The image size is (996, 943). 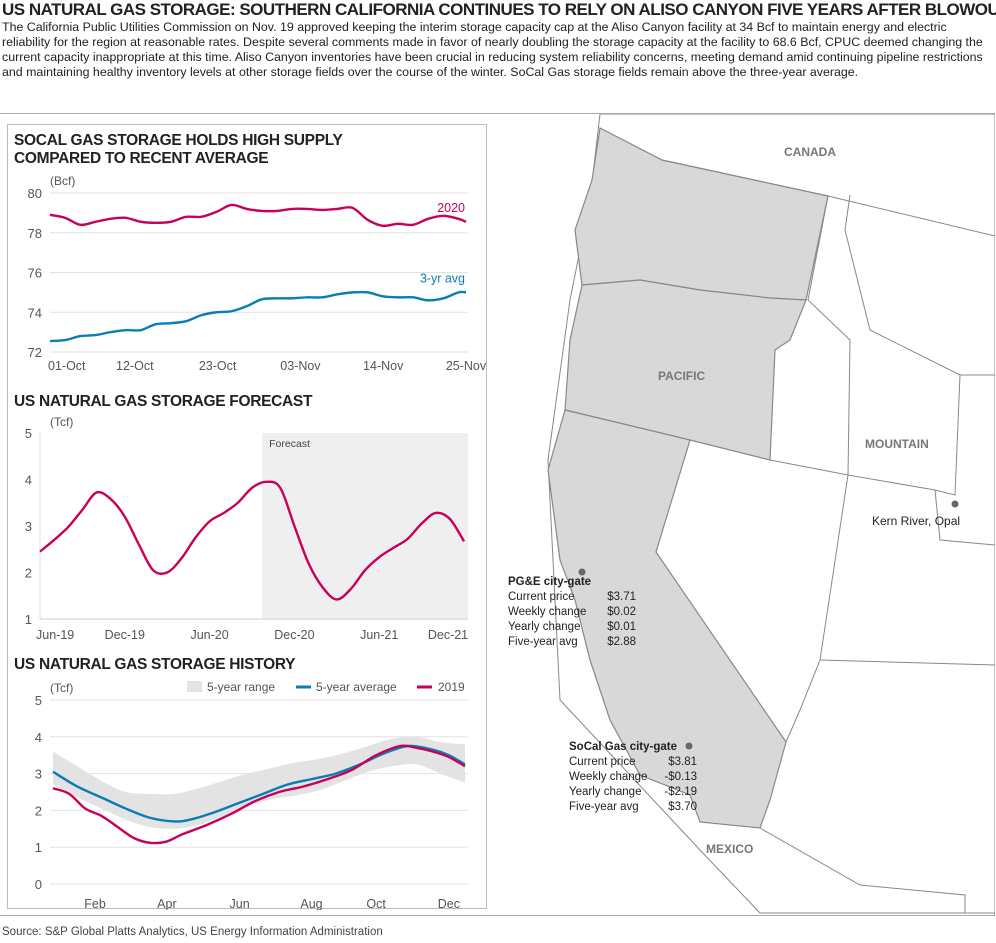 What do you see at coordinates (466, 366) in the screenshot?
I see `x-tick-label: 25-Nov` at bounding box center [466, 366].